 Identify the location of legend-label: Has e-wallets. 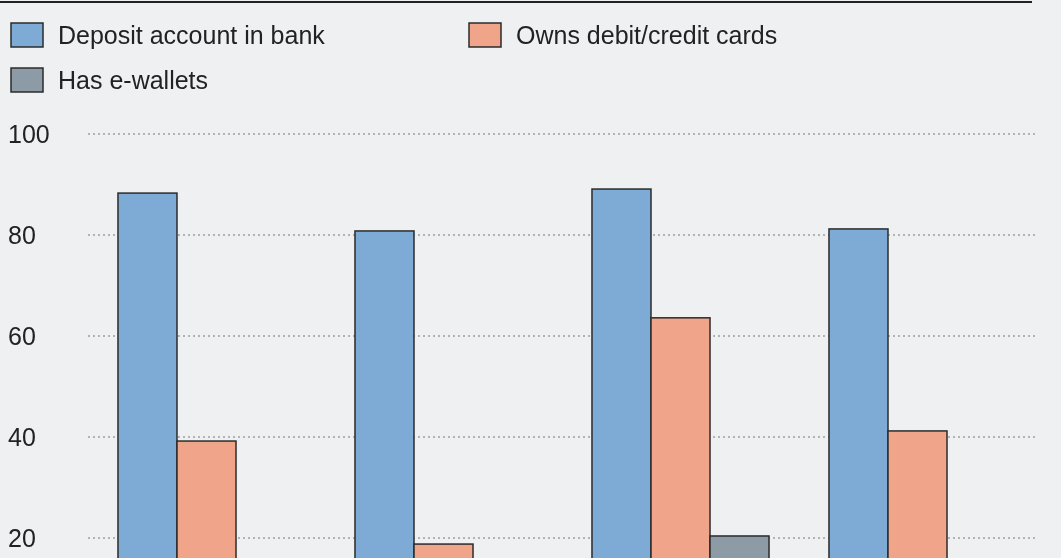
(133, 80).